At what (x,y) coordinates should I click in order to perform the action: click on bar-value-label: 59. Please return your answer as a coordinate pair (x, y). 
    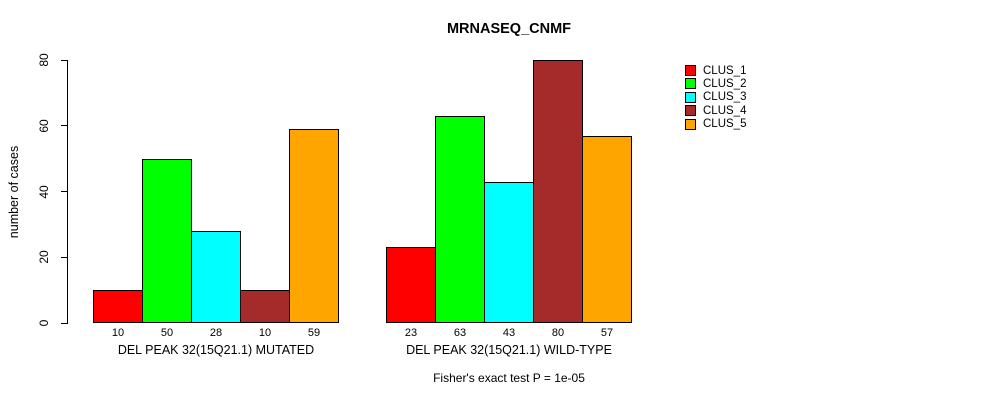
    Looking at the image, I should click on (314, 333).